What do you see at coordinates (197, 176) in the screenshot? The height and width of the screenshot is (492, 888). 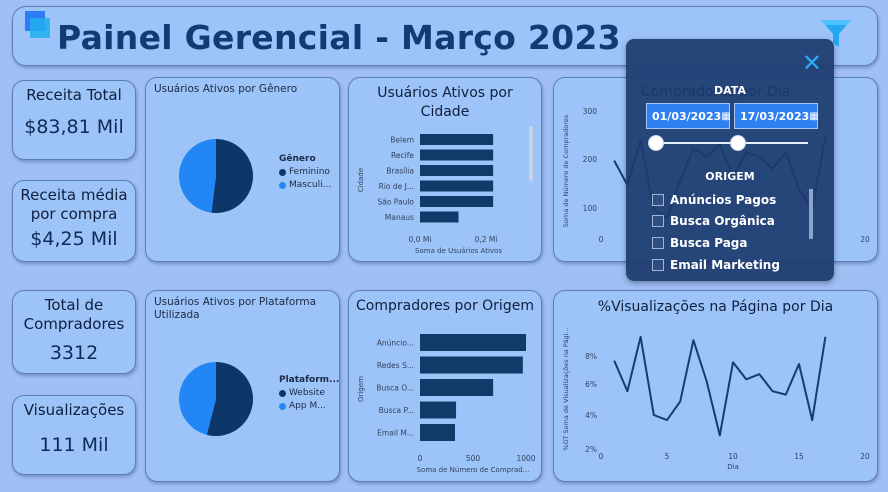 I see `pie-slice-masculi` at bounding box center [197, 176].